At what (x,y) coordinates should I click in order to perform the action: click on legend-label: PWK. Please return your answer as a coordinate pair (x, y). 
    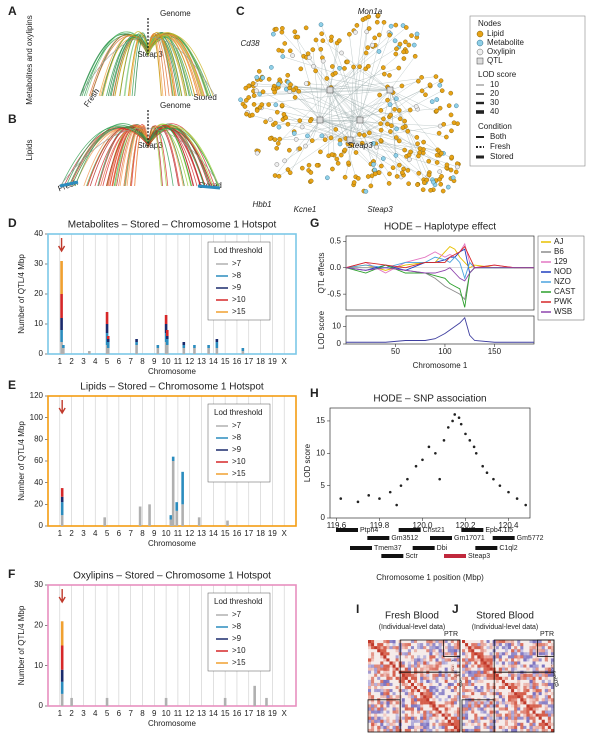
    Looking at the image, I should click on (563, 301).